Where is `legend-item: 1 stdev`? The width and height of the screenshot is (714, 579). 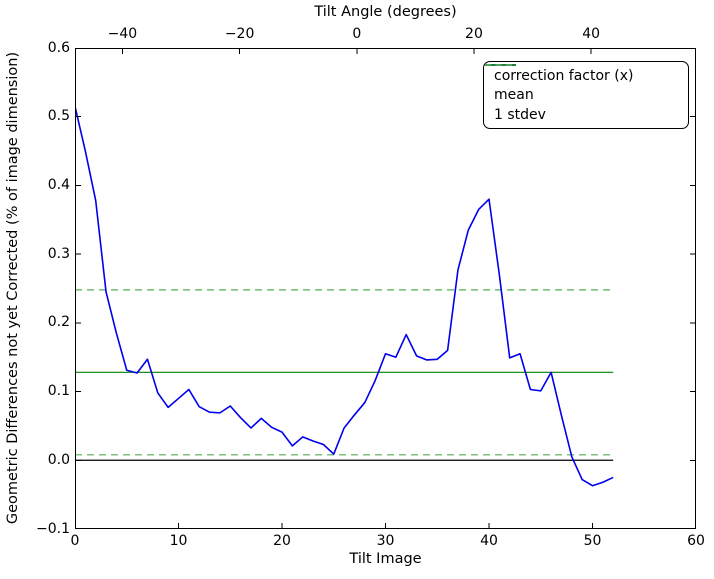 legend-item: 1 stdev is located at coordinates (586, 94).